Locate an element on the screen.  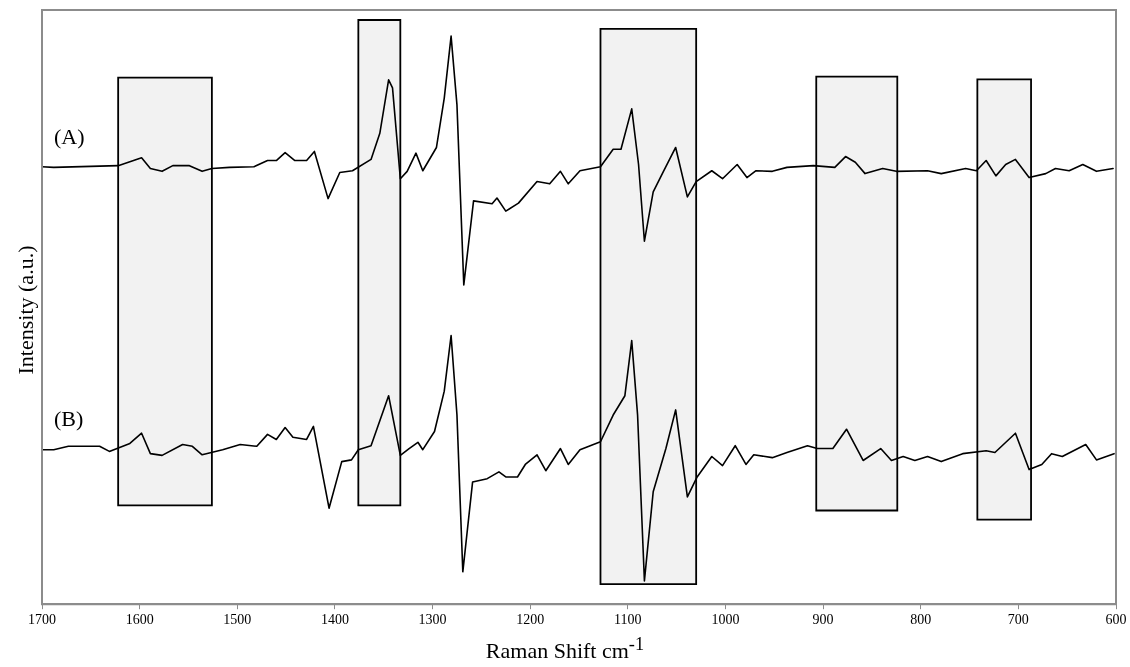
x-tick-label: 900 is located at coordinates (823, 620).